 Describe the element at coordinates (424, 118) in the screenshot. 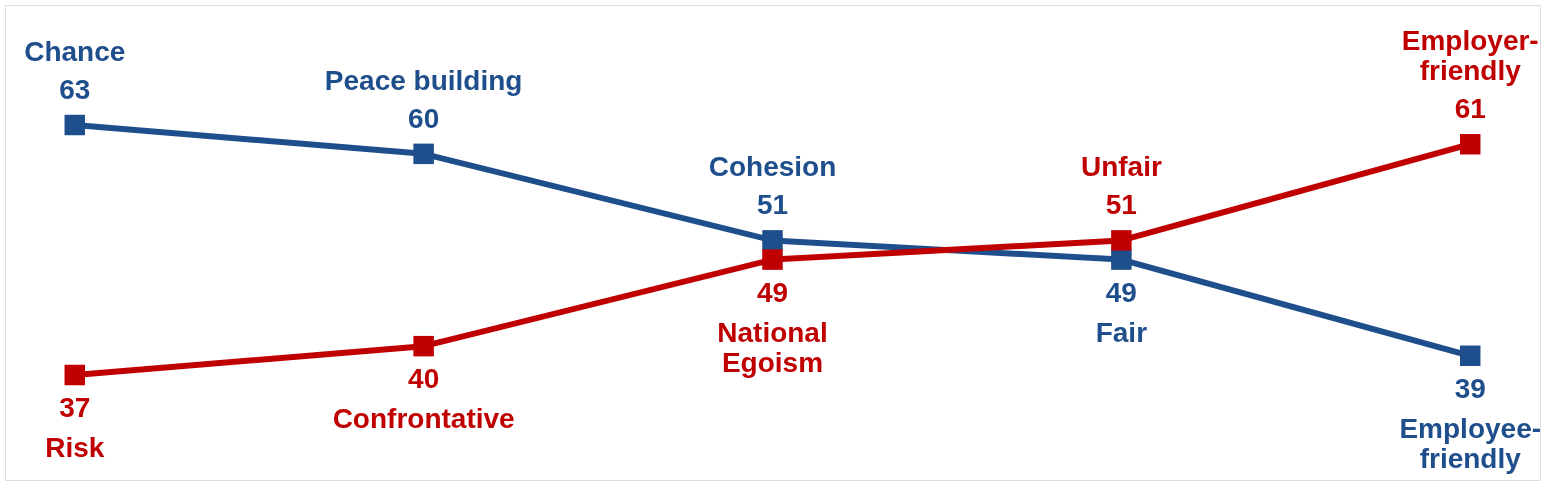

I see `data-label: 60` at that location.